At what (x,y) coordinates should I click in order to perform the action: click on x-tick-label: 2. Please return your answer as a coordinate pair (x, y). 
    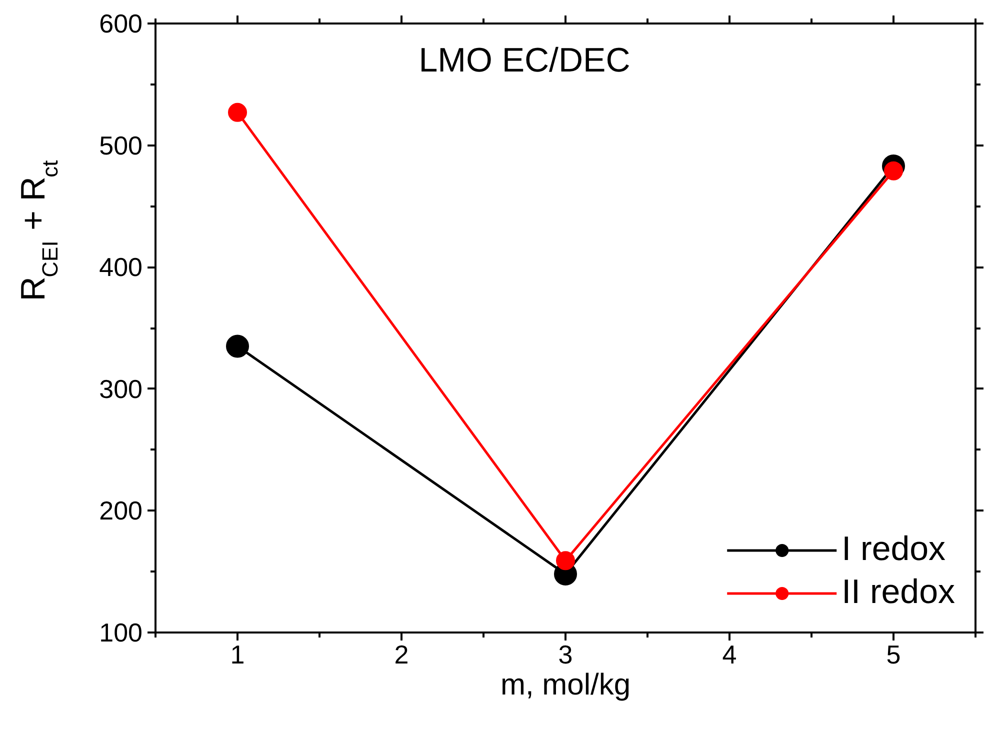
    Looking at the image, I should click on (401, 655).